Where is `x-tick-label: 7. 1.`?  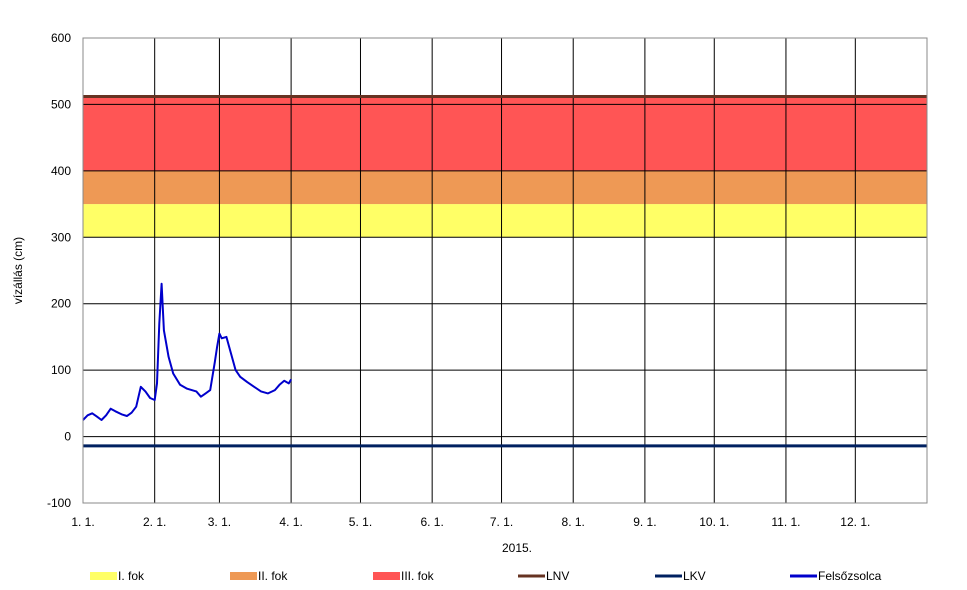
x-tick-label: 7. 1. is located at coordinates (501, 522).